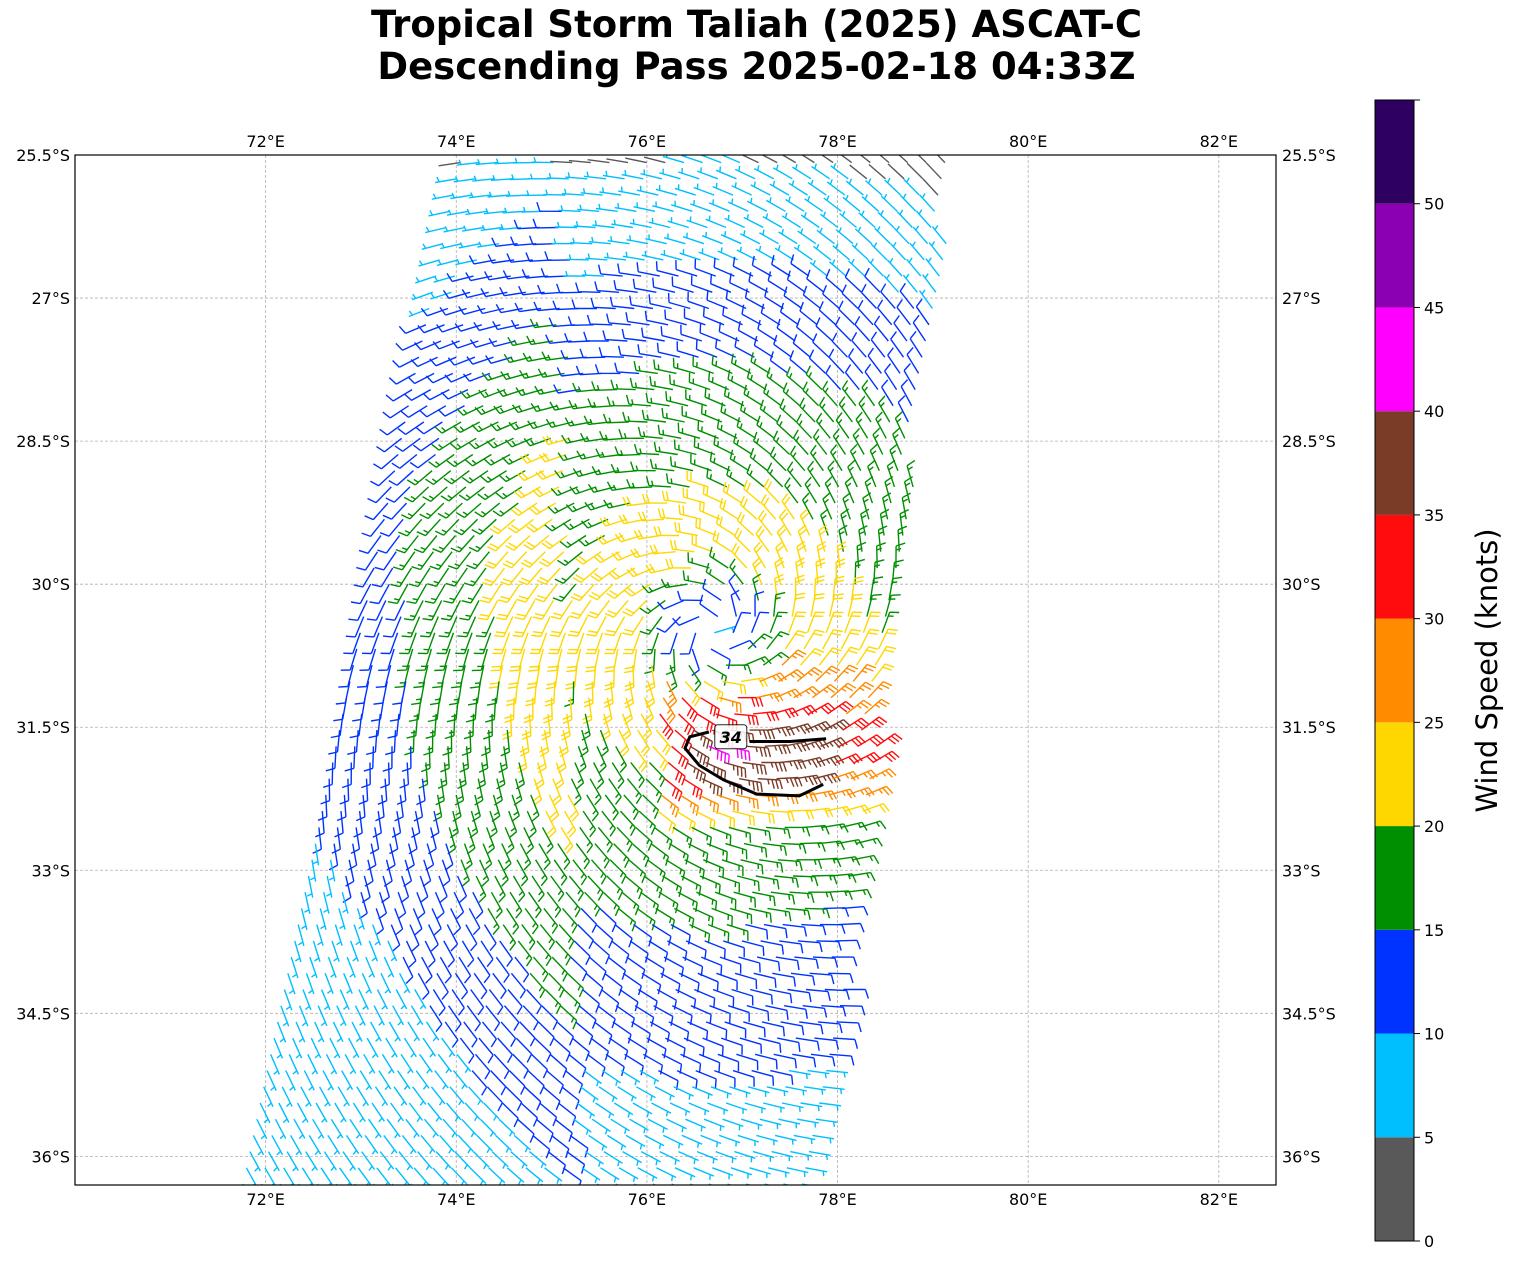 Image resolution: width=1513 pixels, height=1264 pixels. I want to click on x-tick-label-top: 72°E, so click(265, 141).